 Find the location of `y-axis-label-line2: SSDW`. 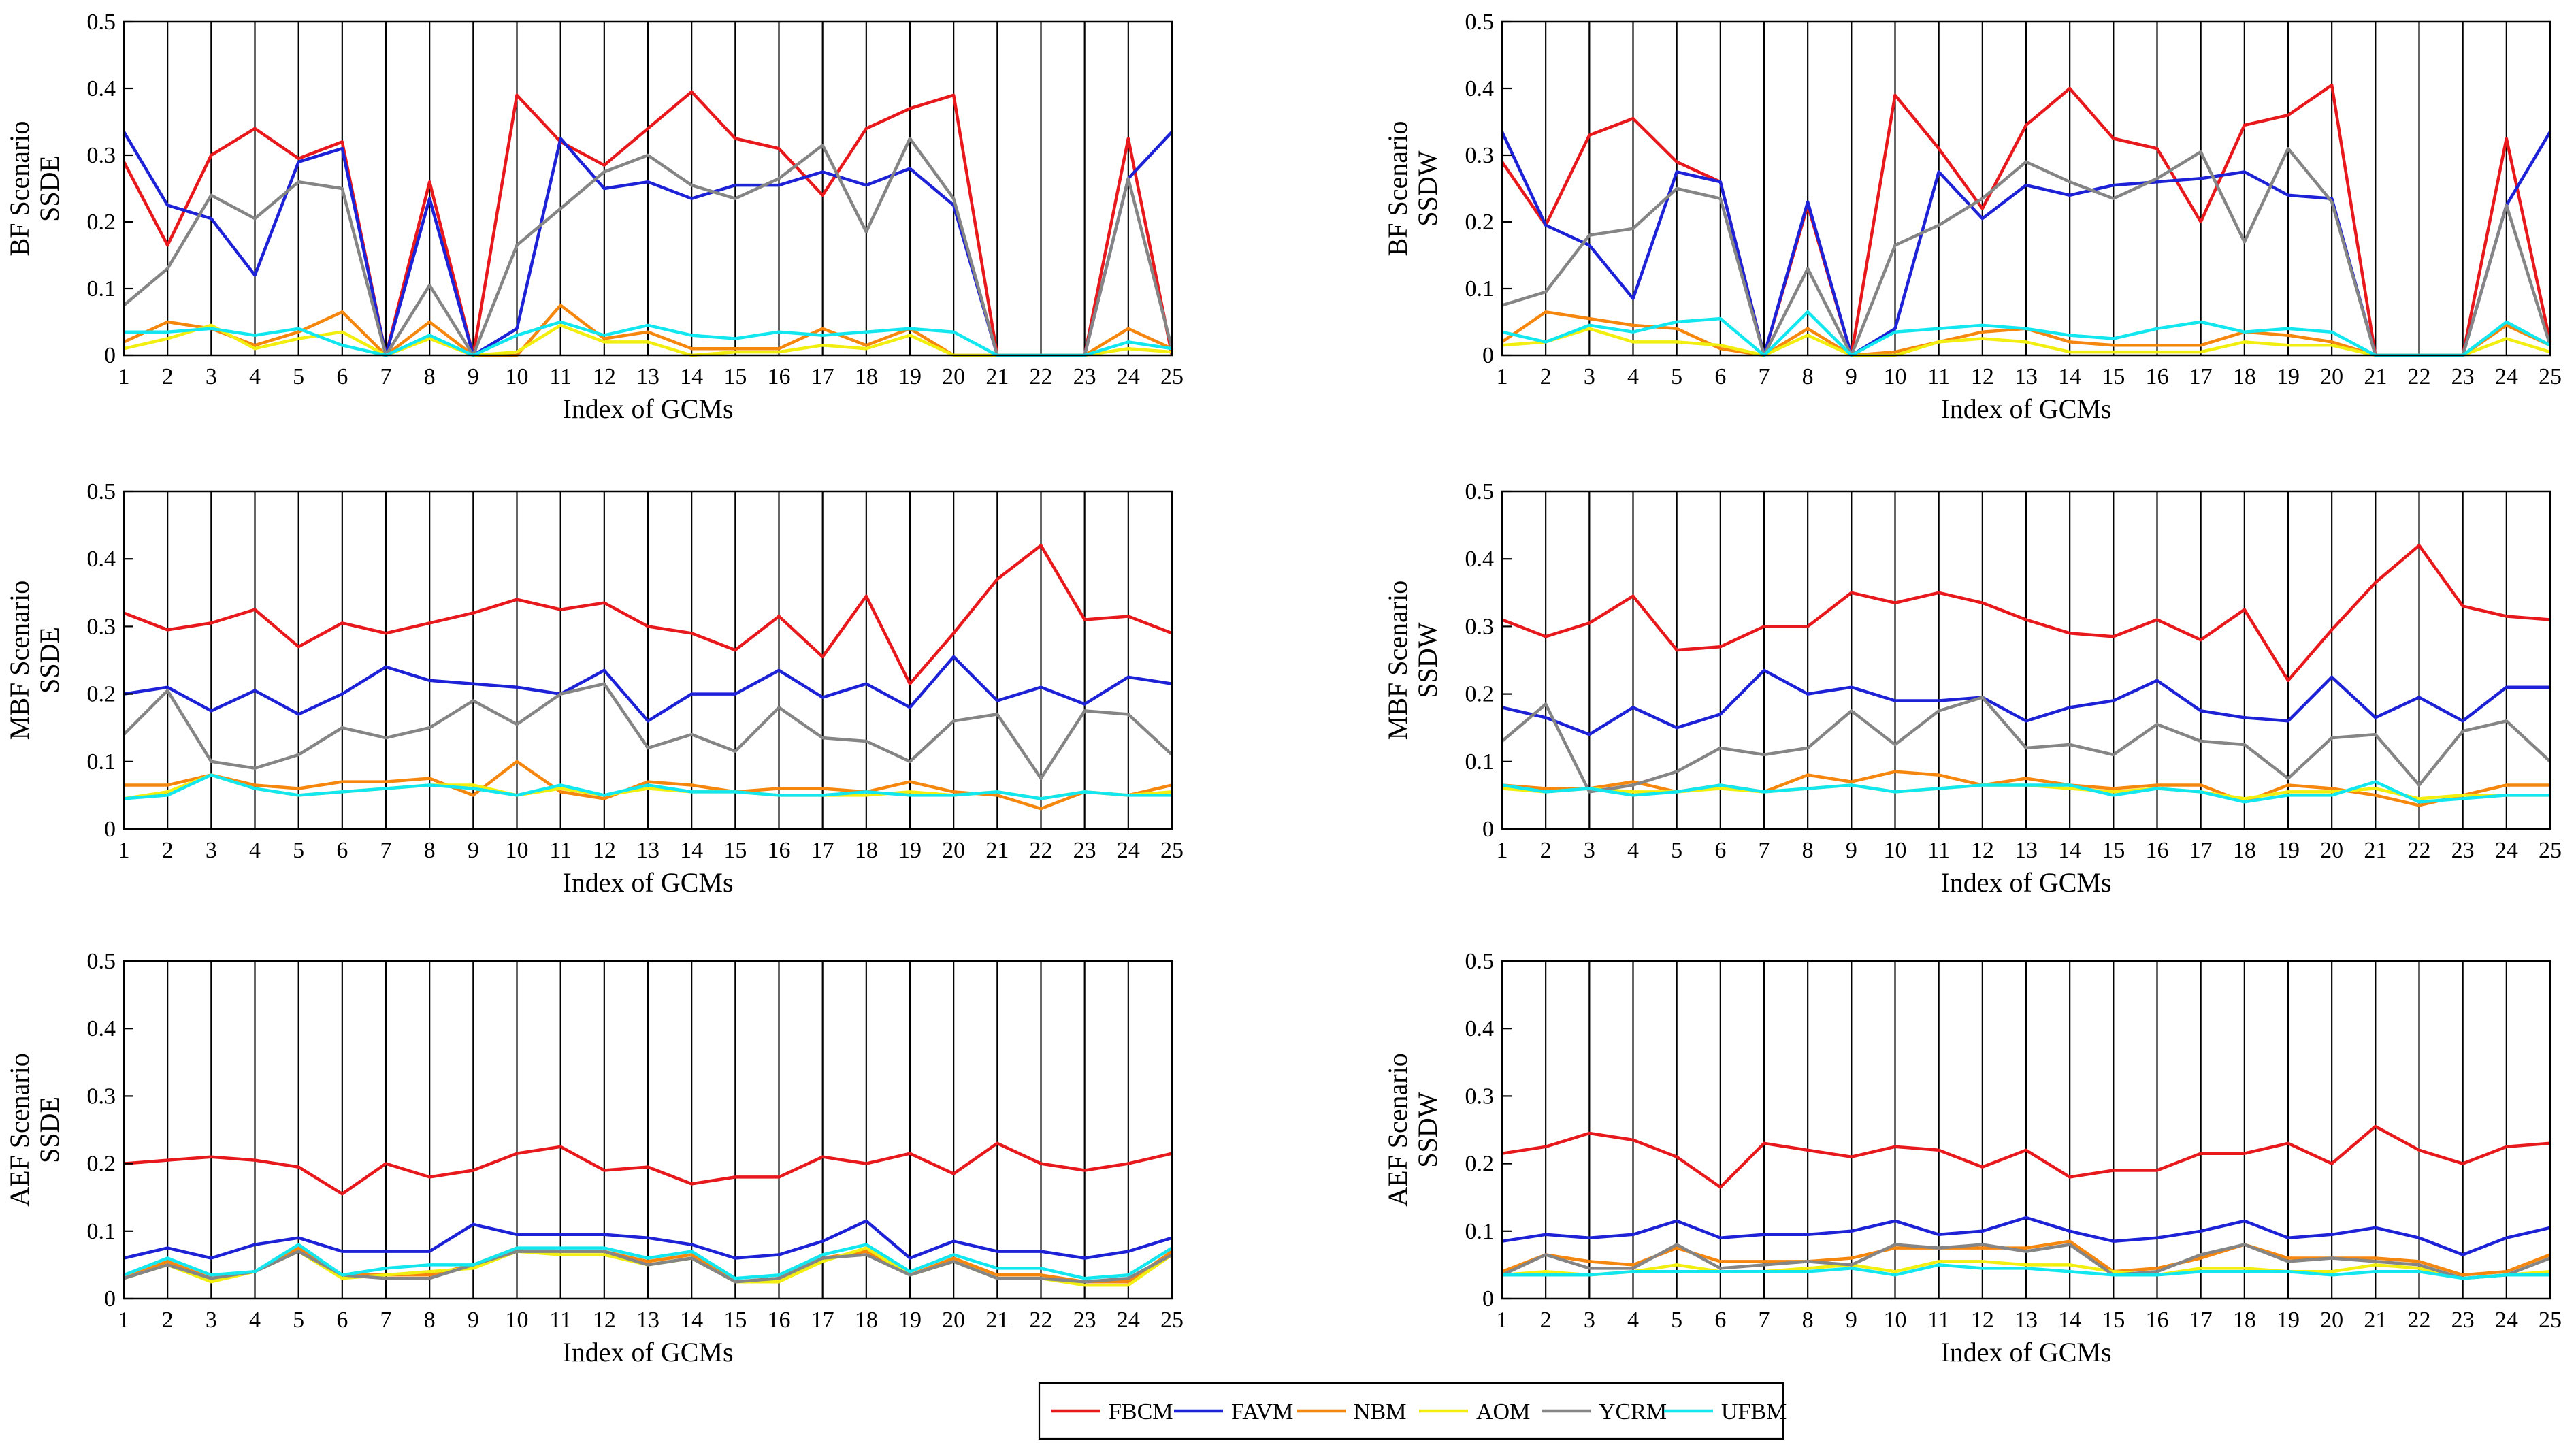

y-axis-label-line2: SSDW is located at coordinates (1427, 1129).